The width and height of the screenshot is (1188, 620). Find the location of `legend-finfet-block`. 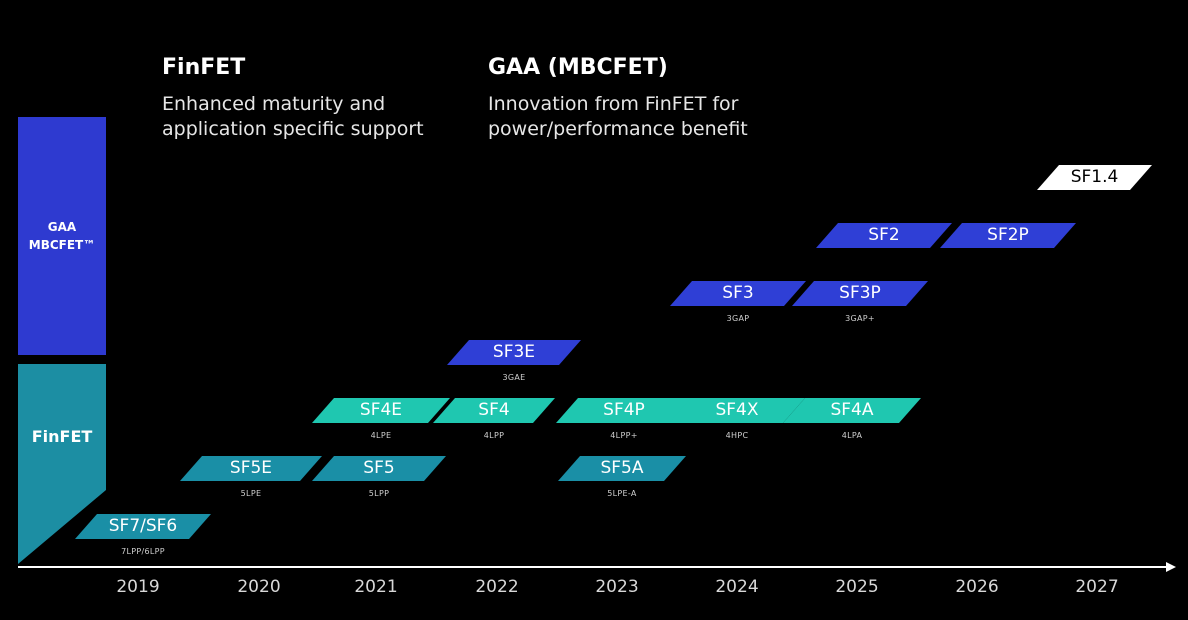

legend-finfet-block is located at coordinates (62, 464).